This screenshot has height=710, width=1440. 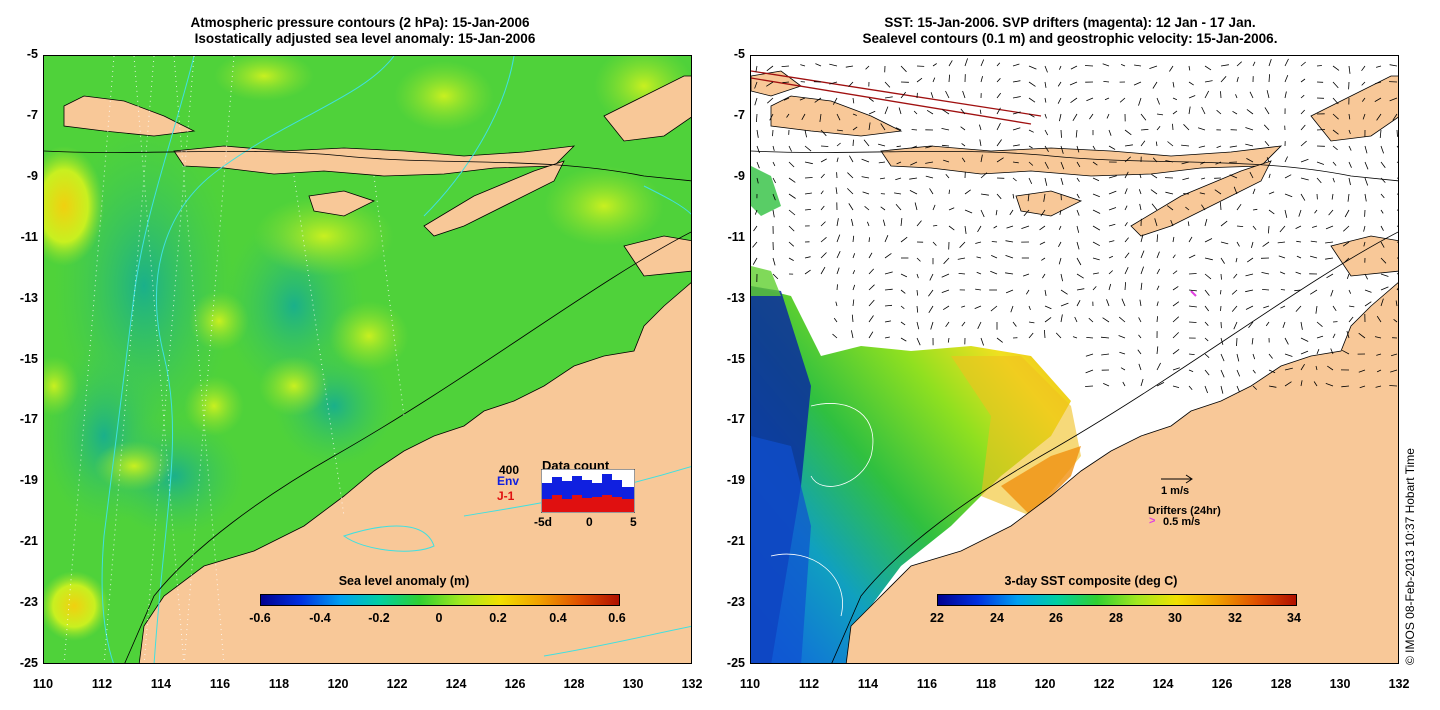 I want to click on right-xtick: 126, so click(x=1222, y=684).